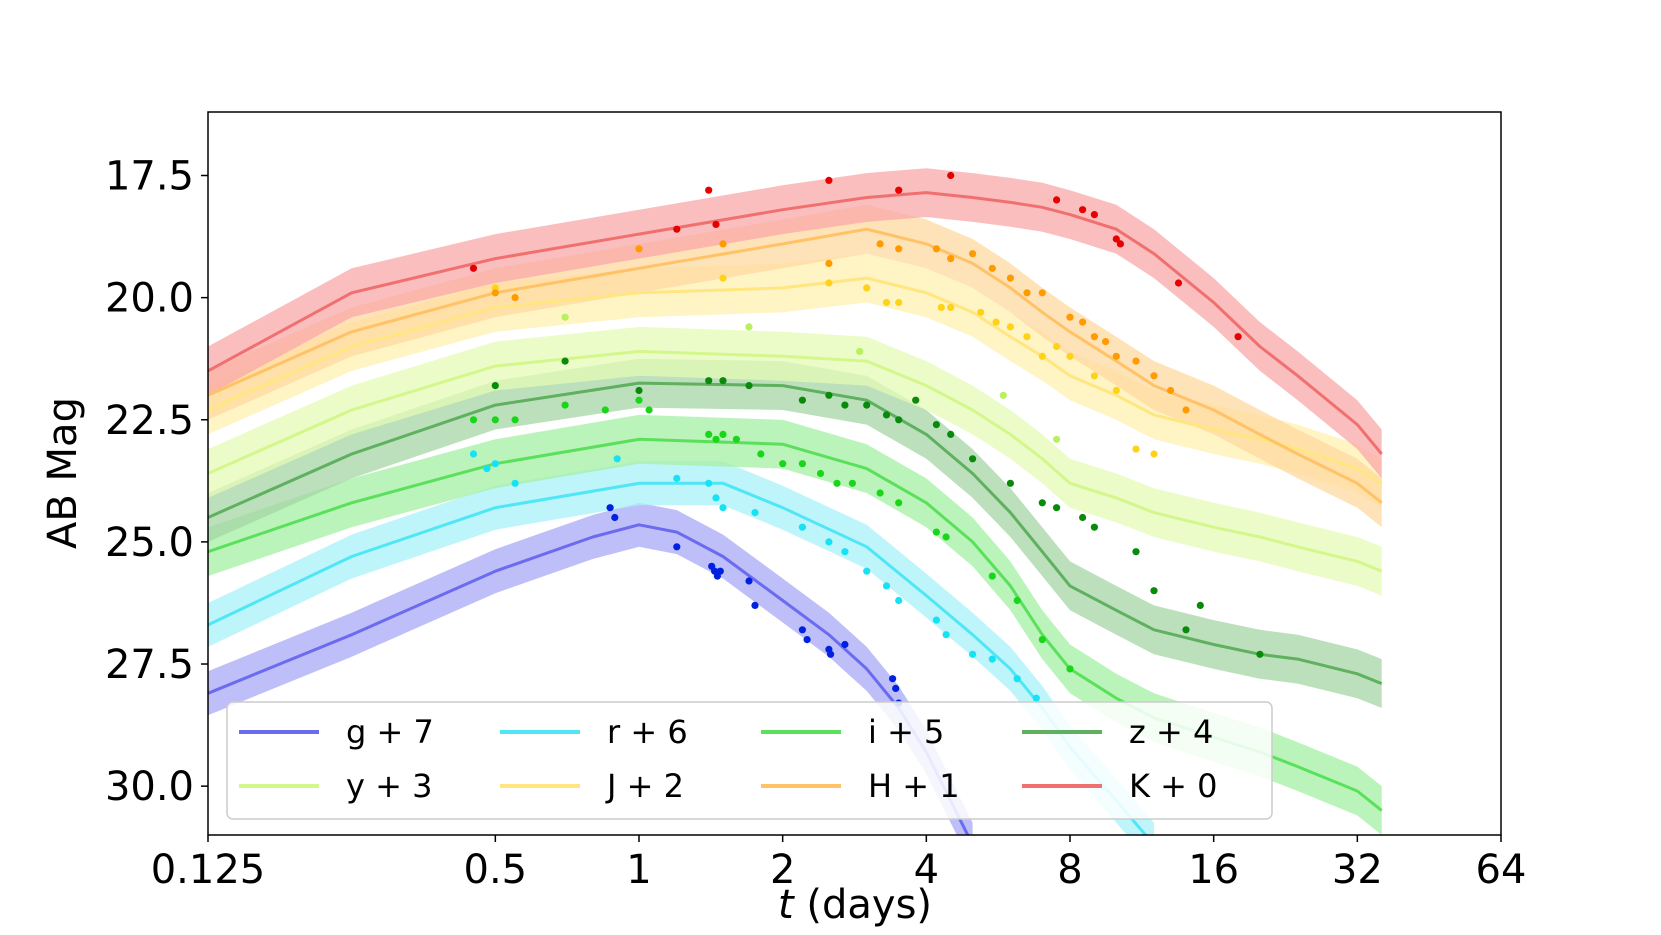  I want to click on x-tick-label: 8, so click(1069, 870).